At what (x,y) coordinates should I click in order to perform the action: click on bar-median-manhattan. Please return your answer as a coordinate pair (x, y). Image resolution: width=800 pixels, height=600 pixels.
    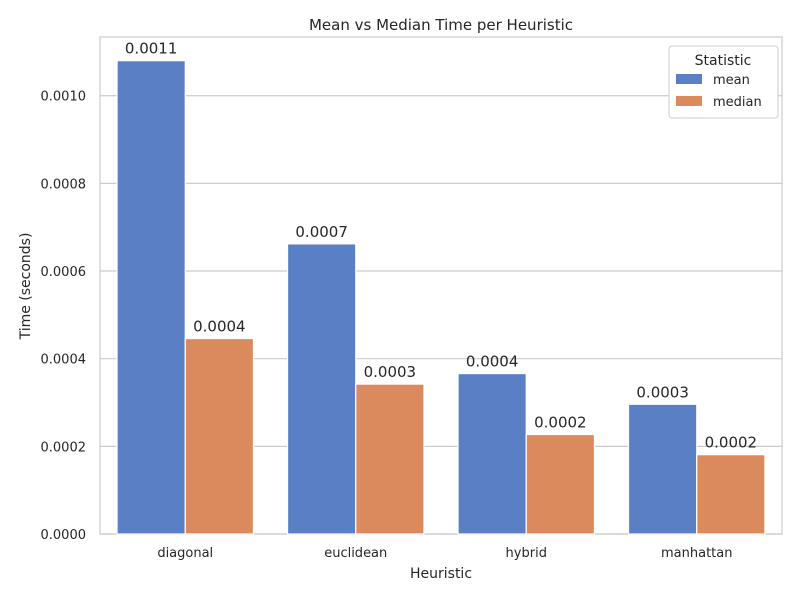
    Looking at the image, I should click on (731, 494).